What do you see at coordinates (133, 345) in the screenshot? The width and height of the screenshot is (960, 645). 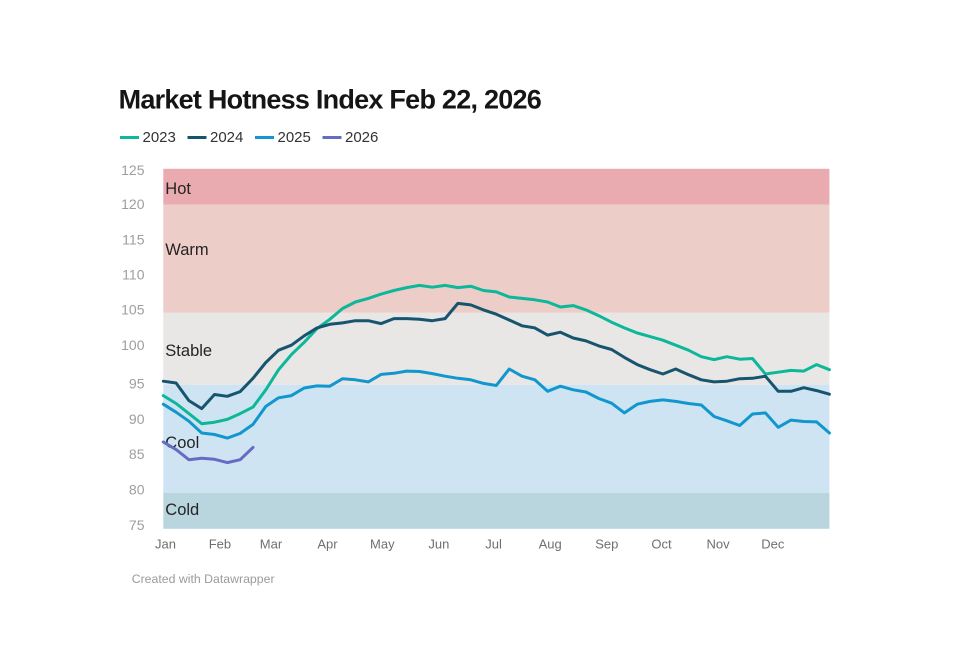 I see `svg-text: 100` at bounding box center [133, 345].